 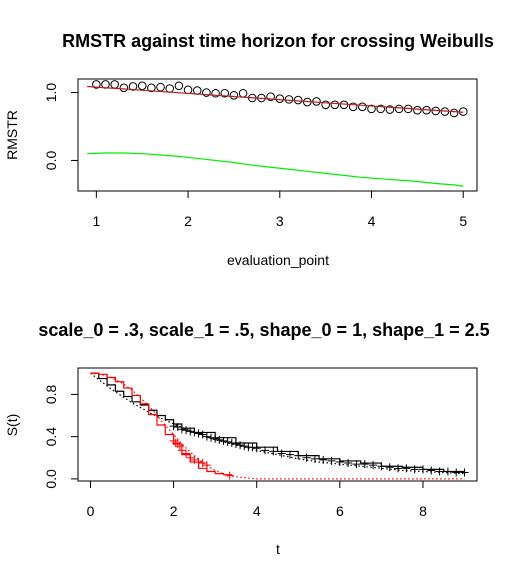 I want to click on y-axis-ticks: 0.0 0.4 0.8, so click(x=60, y=436).